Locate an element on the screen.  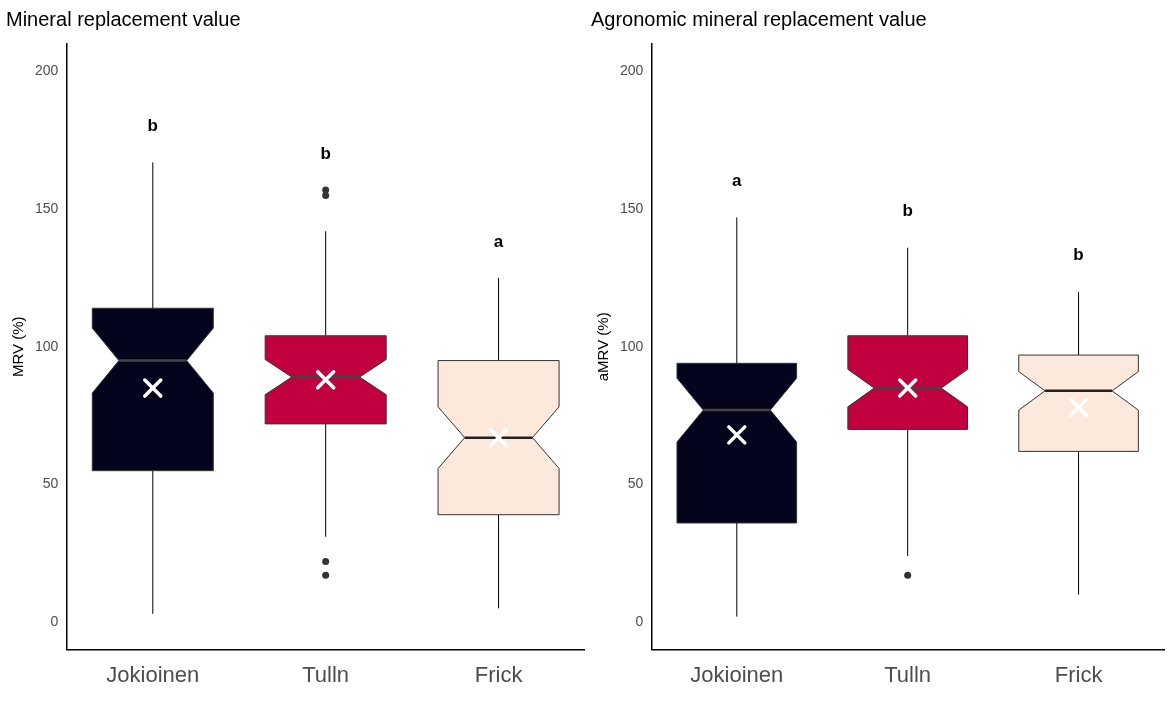
chart-title: Agronomic mineral replacement value is located at coordinates (759, 18).